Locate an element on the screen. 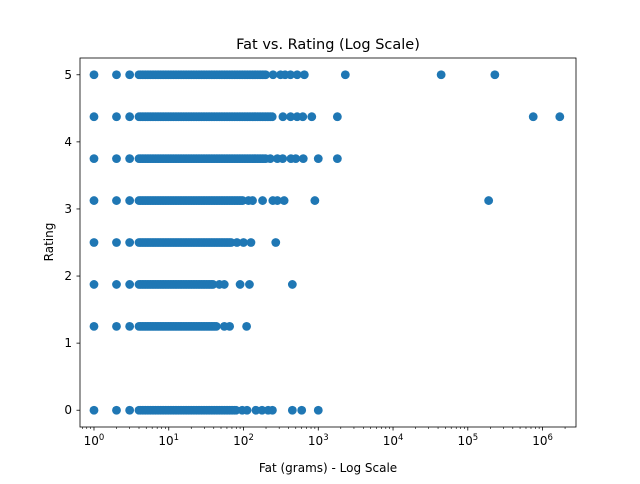 The image size is (640, 484). x-tick-label: 10⁴ is located at coordinates (393, 440).